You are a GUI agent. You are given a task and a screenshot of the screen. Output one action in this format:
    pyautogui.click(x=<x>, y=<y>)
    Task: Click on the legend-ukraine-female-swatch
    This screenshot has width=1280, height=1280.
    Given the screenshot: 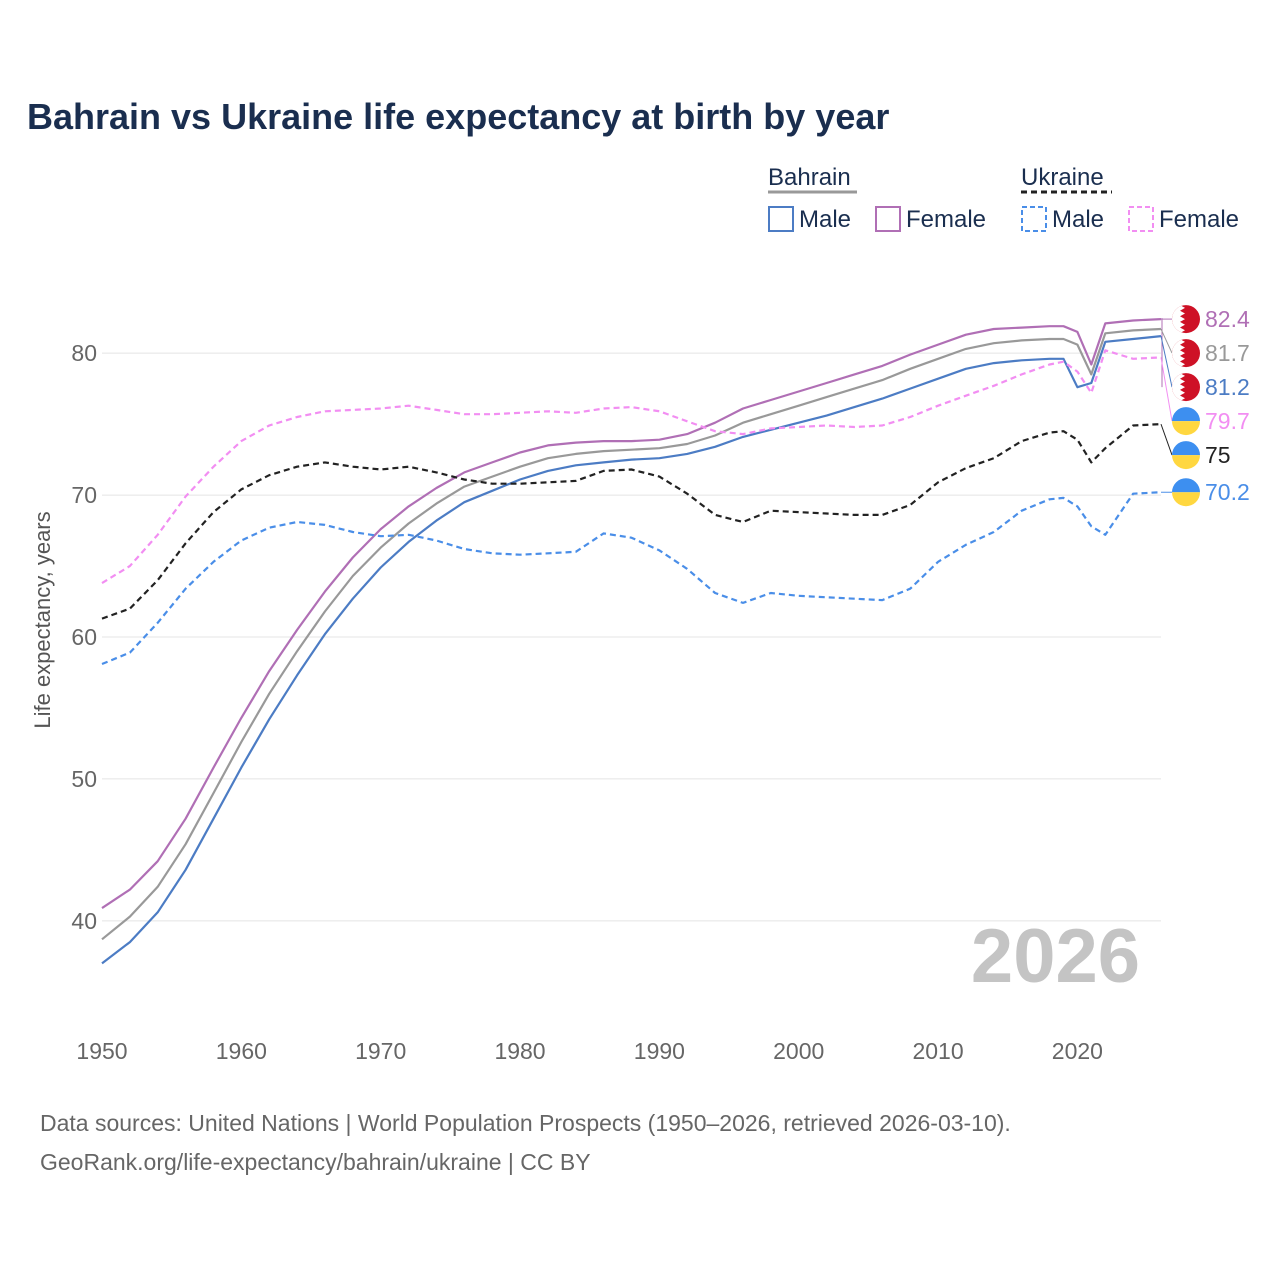 What is the action you would take?
    pyautogui.click(x=1141, y=219)
    